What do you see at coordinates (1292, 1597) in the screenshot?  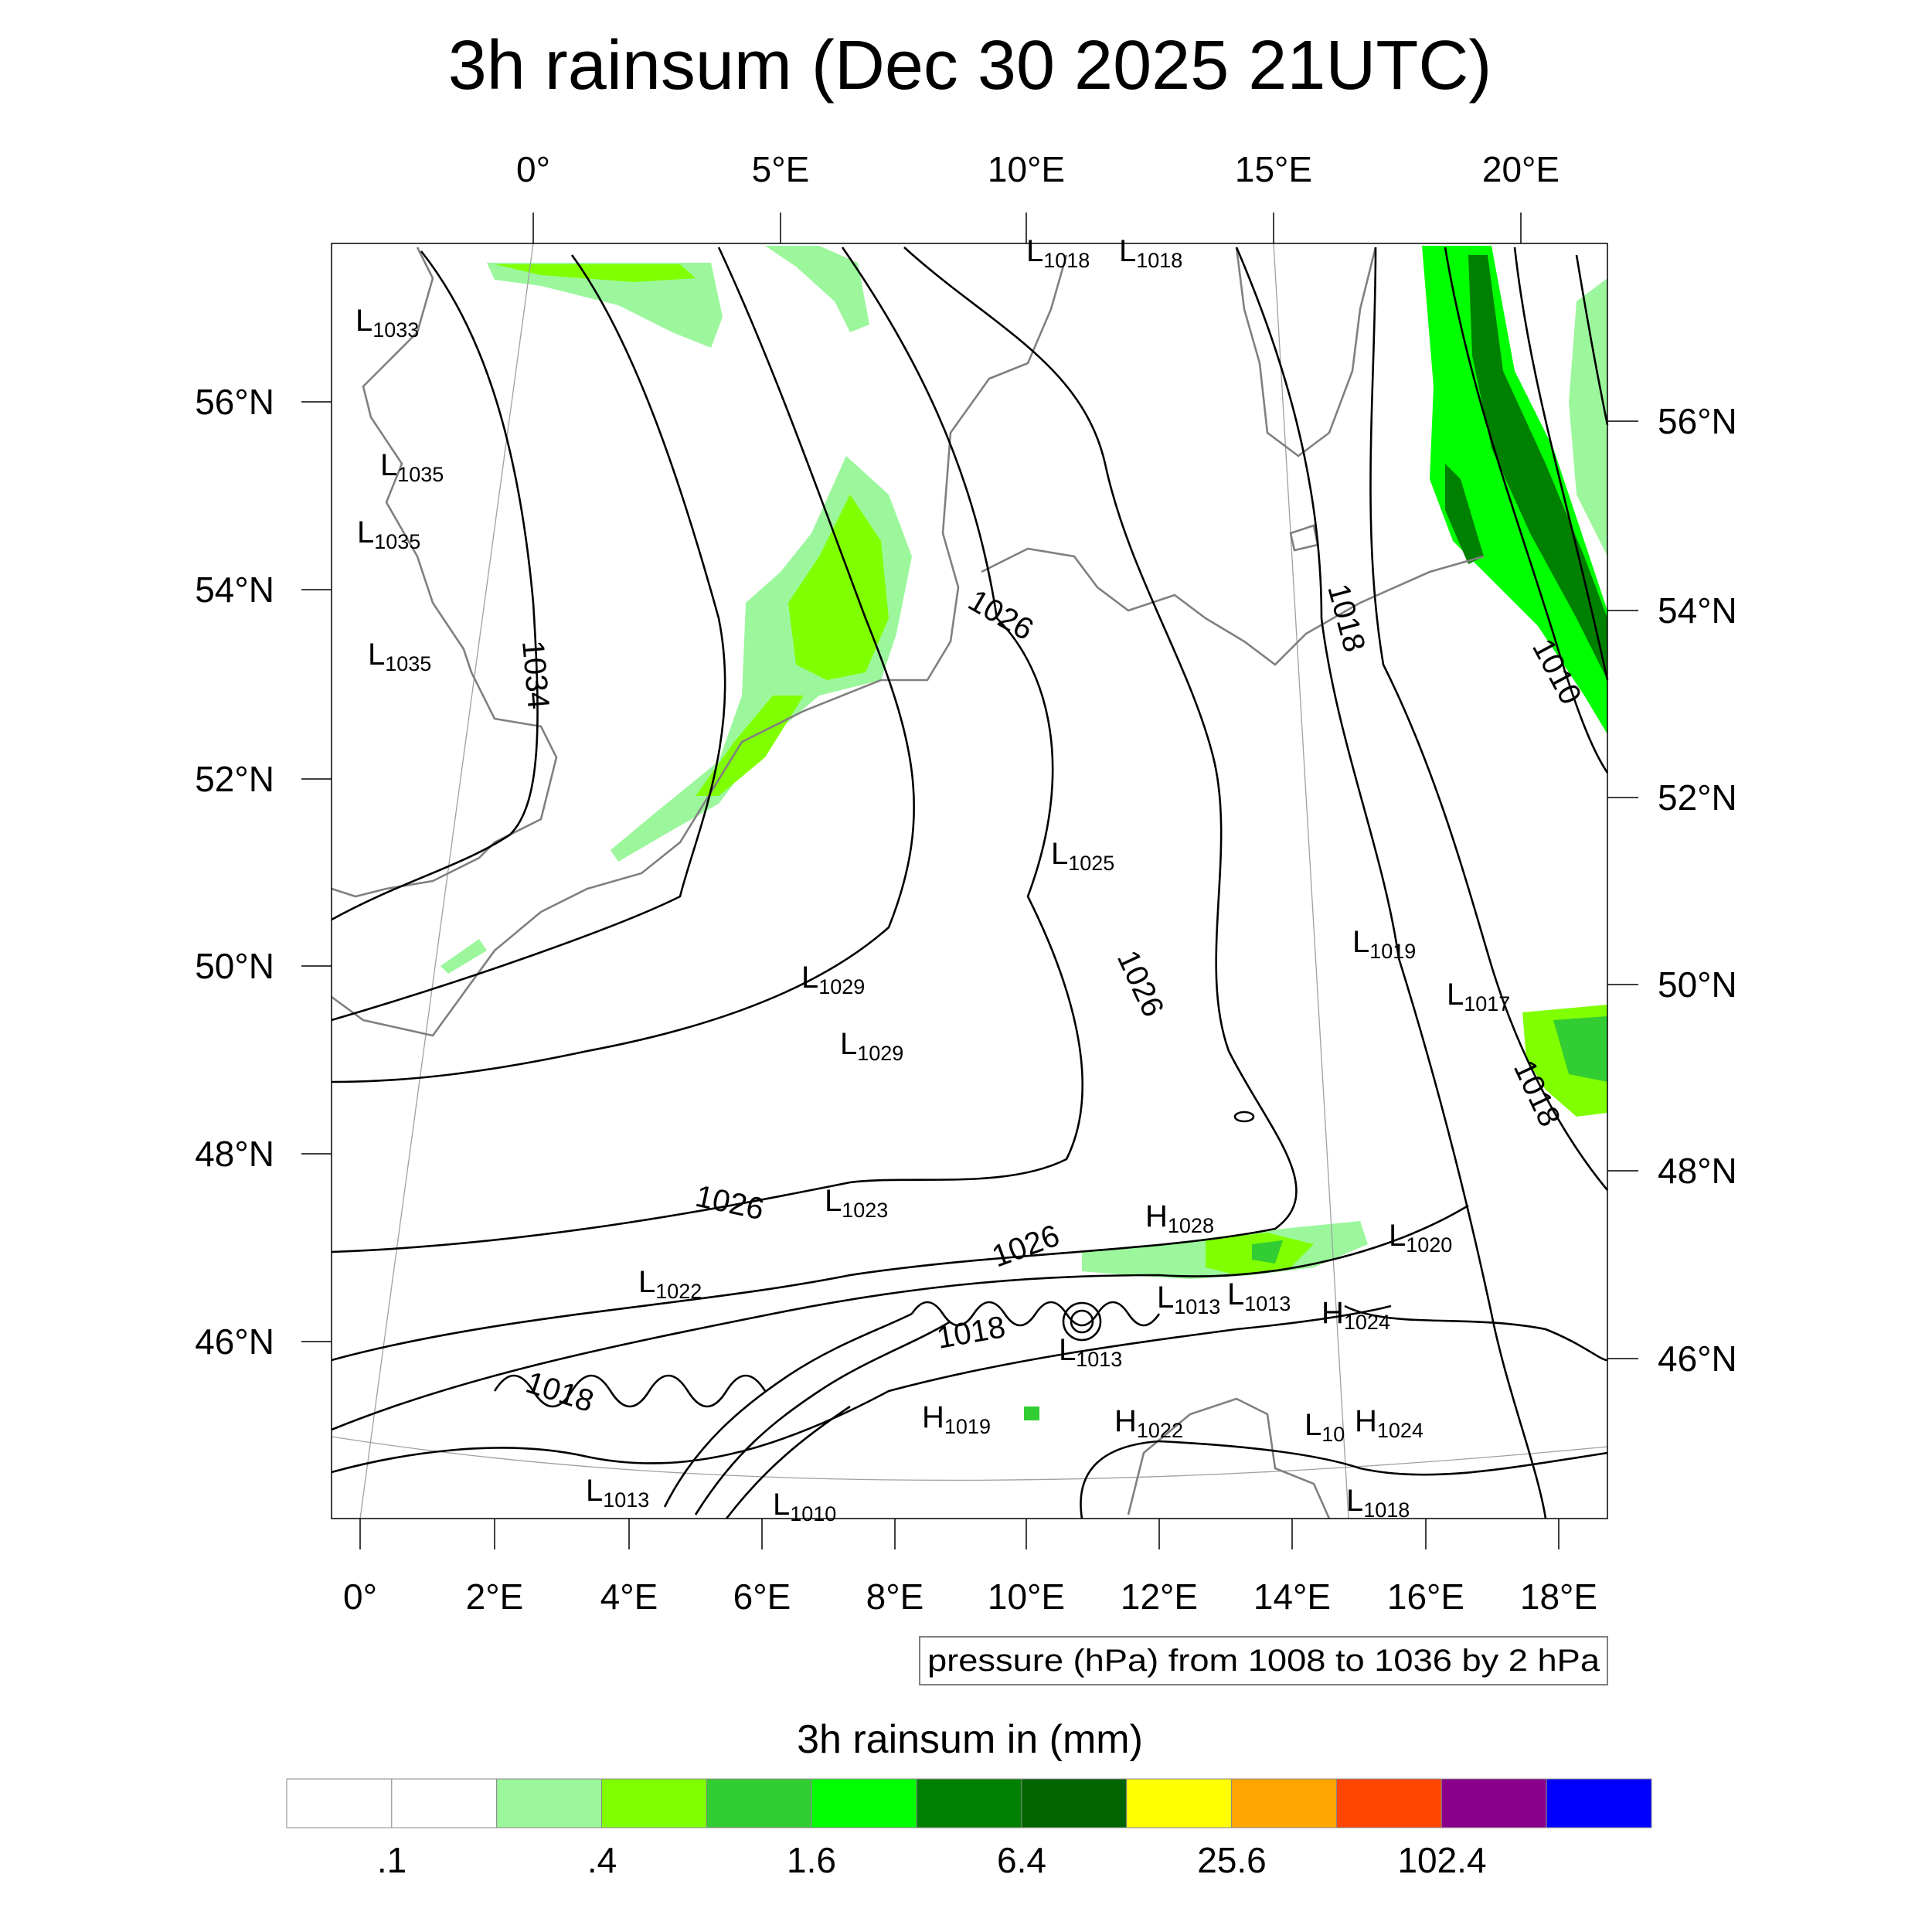 I see `lon-label: 14°E` at bounding box center [1292, 1597].